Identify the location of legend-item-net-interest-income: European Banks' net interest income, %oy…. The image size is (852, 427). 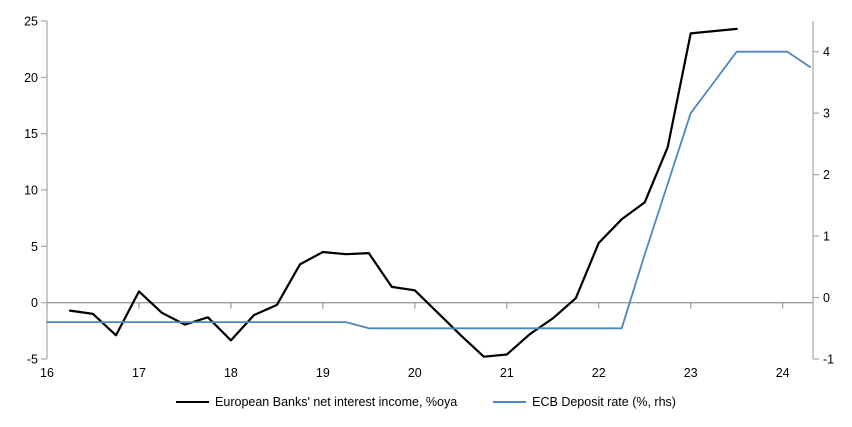
(316, 402).